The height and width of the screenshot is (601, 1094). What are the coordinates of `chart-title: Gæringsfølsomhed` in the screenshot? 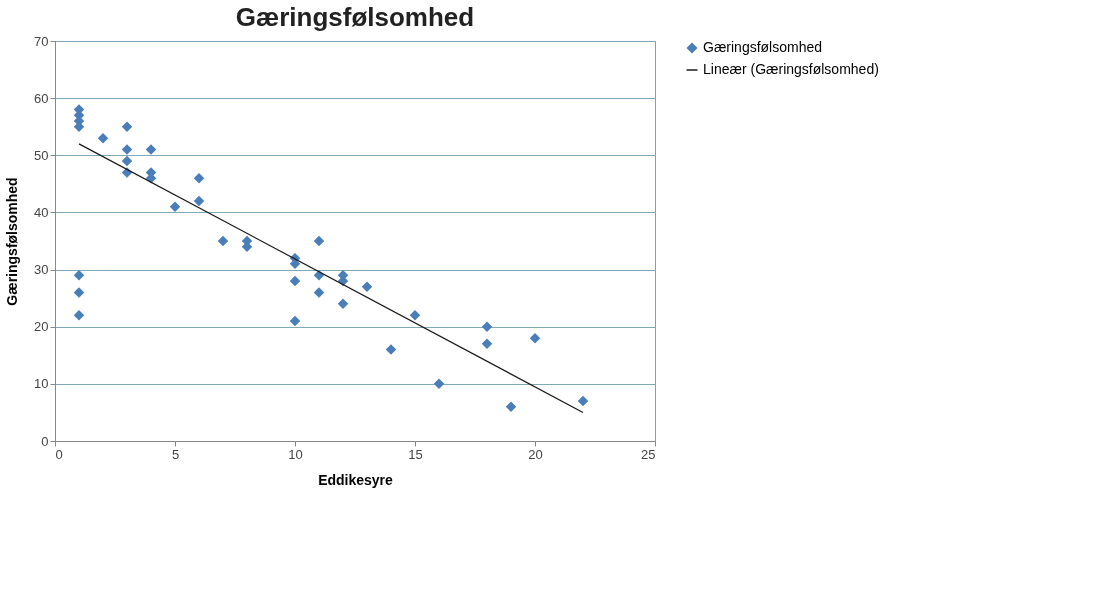 It's located at (355, 17).